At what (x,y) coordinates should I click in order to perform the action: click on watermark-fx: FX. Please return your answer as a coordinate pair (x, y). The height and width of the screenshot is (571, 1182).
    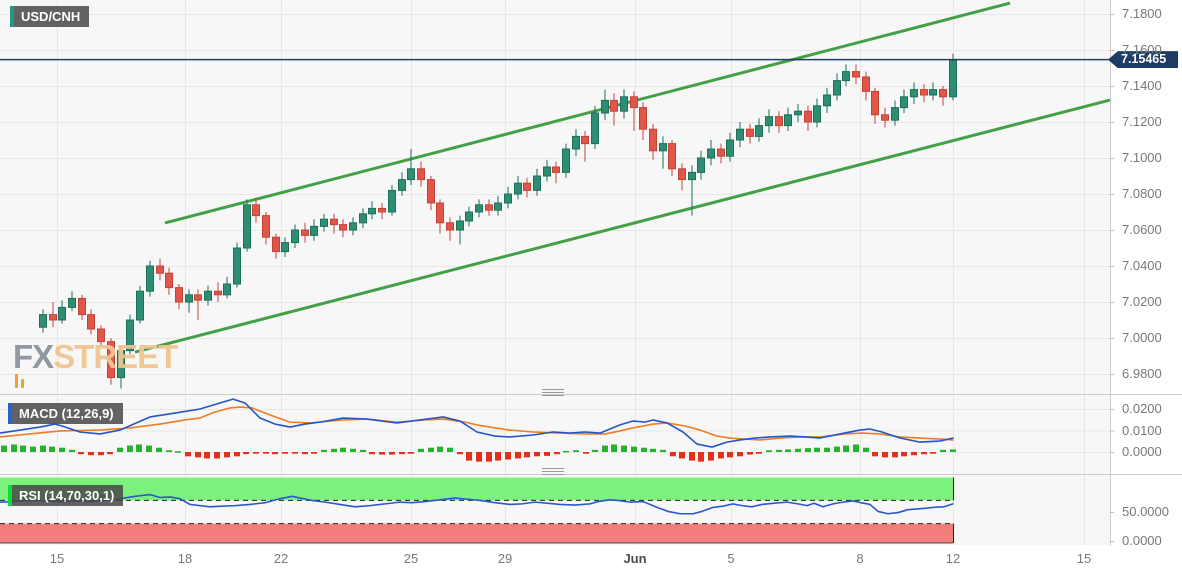
    Looking at the image, I should click on (33, 356).